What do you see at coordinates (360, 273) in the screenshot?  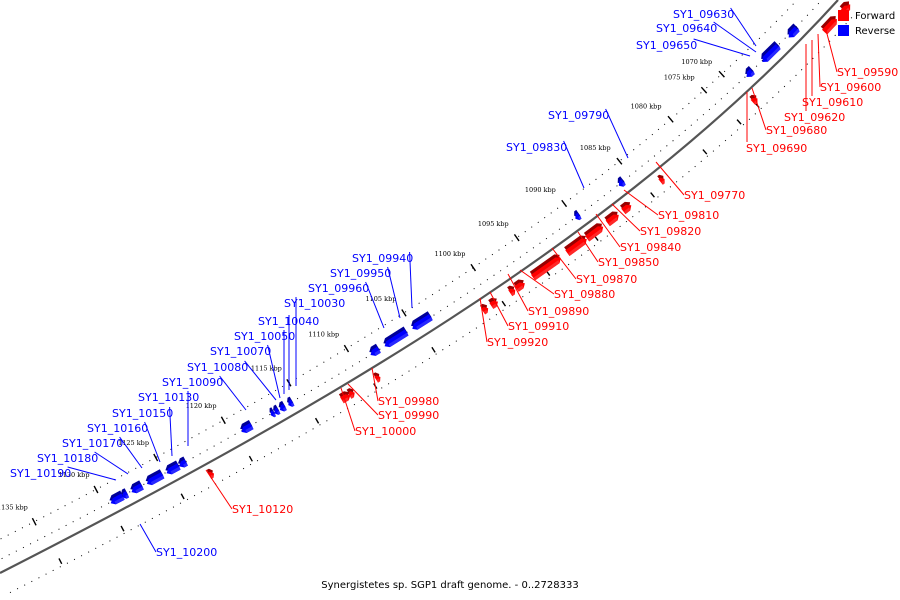 I see `gene-label-SY1_09950: SY1_09950` at bounding box center [360, 273].